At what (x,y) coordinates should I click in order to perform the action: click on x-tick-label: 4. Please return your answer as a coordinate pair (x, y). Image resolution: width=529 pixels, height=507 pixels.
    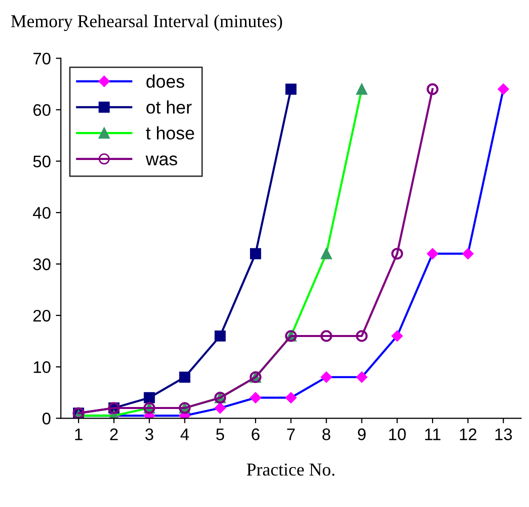
    Looking at the image, I should click on (184, 434).